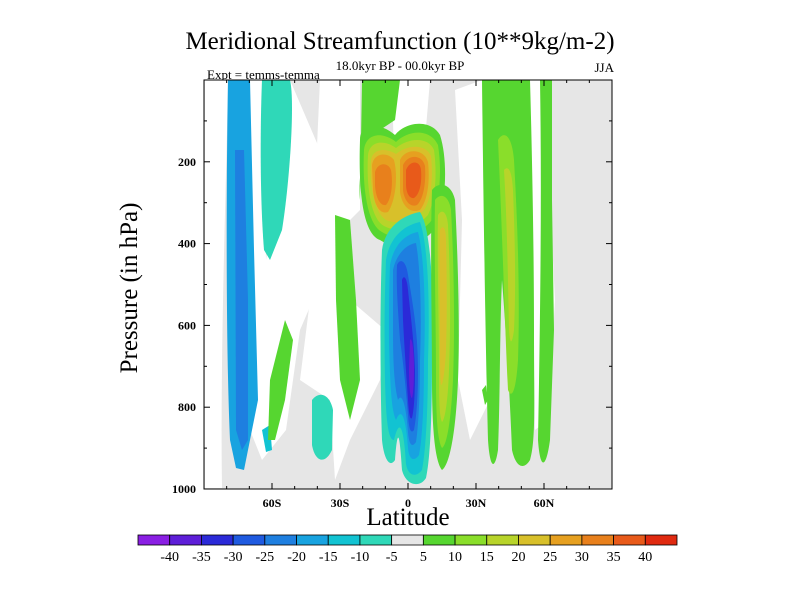 Image resolution: width=800 pixels, height=600 pixels. What do you see at coordinates (187, 162) in the screenshot?
I see `y-tick-label: 200` at bounding box center [187, 162].